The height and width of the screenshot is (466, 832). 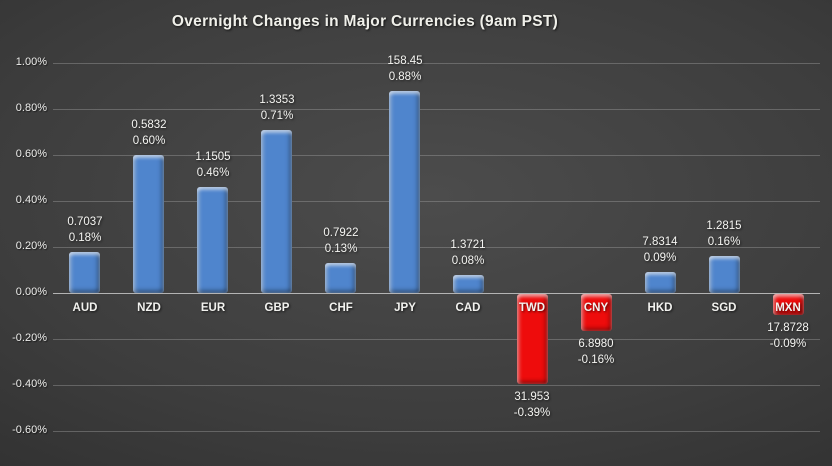 I want to click on y-axis-tick-label: 1.00%, so click(x=31, y=62).